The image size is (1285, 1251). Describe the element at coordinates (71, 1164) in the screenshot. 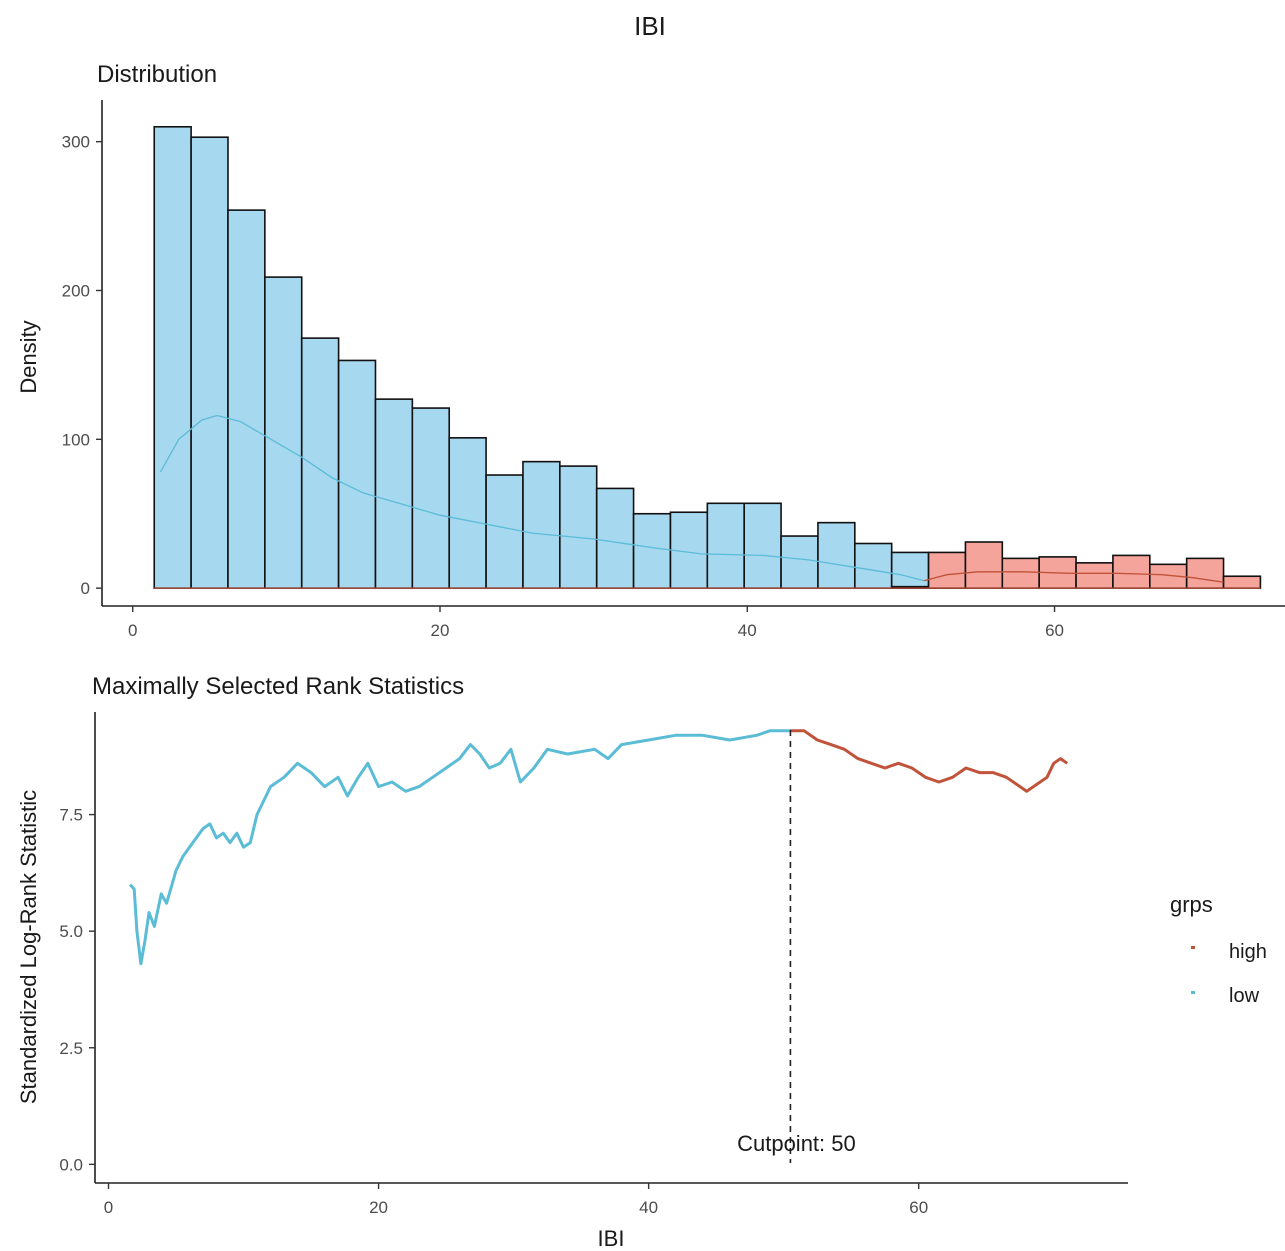

I see `y-tick-label: 0.0` at that location.